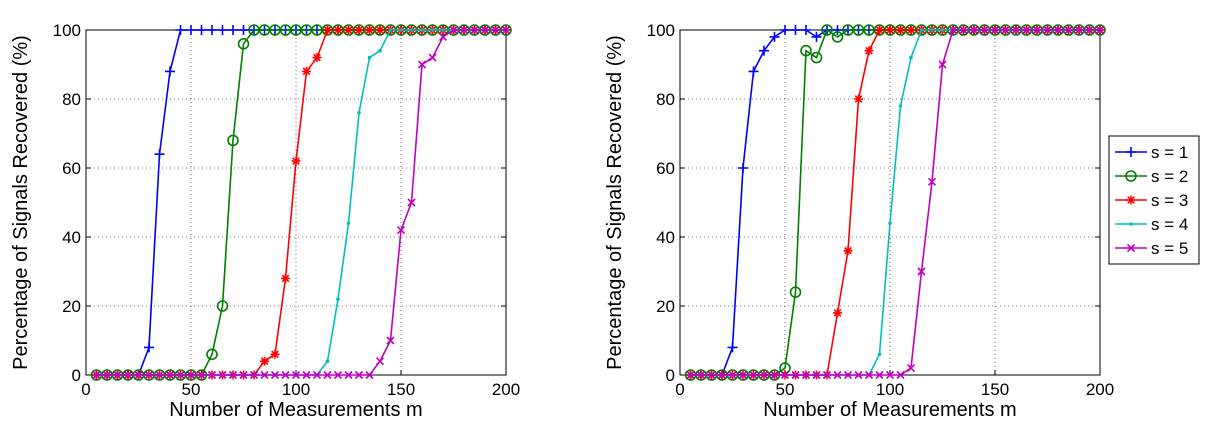  What do you see at coordinates (665, 168) in the screenshot?
I see `right-y-tick-label: 60` at bounding box center [665, 168].